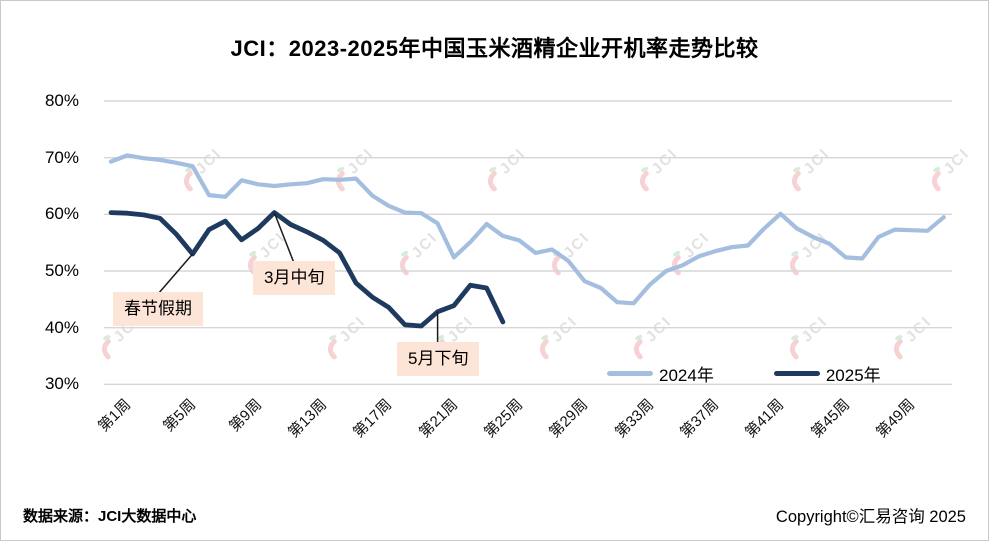 Image resolution: width=989 pixels, height=541 pixels. What do you see at coordinates (61, 157) in the screenshot?
I see `y-tick-label: 70%` at bounding box center [61, 157].